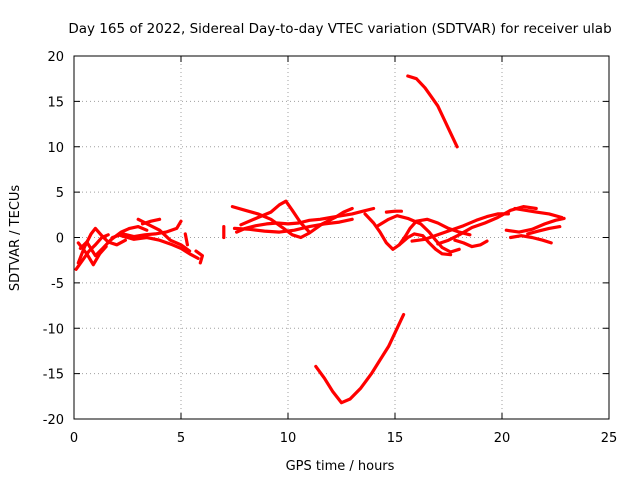 The width and height of the screenshot is (640, 480). I want to click on y-tick-label: 20, so click(55, 57).